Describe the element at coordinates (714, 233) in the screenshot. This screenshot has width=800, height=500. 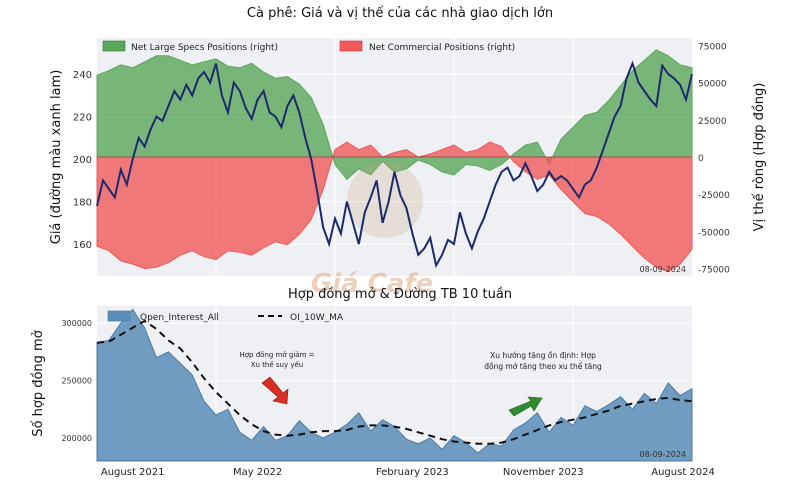
I see `y-tick-label-right: -50000` at that location.